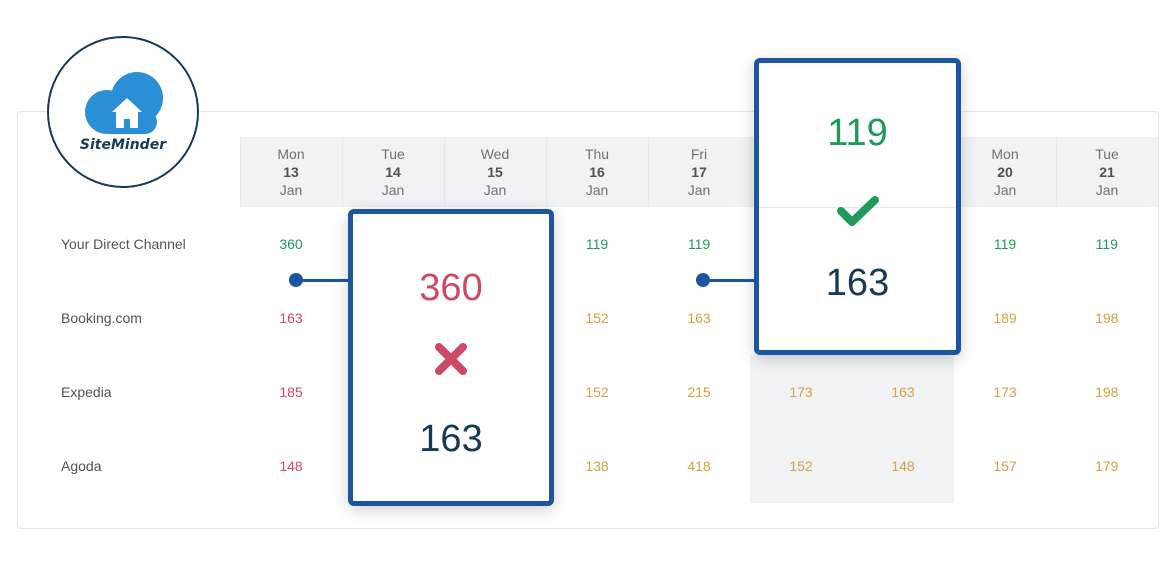 This screenshot has width=1176, height=571. I want to click on direct-rate-value: 360, so click(451, 288).